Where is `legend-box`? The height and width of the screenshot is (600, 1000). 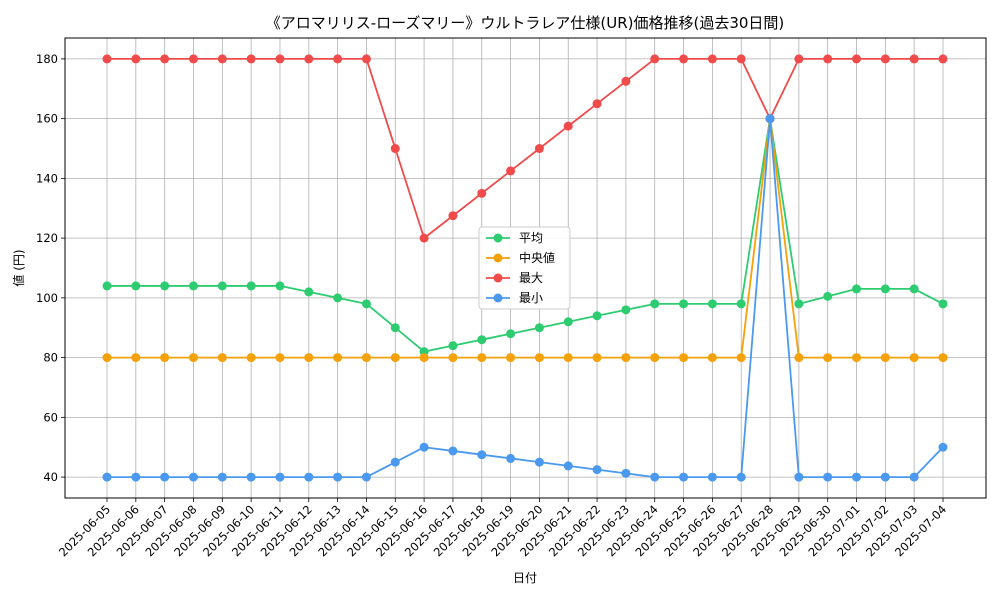 legend-box is located at coordinates (524, 268).